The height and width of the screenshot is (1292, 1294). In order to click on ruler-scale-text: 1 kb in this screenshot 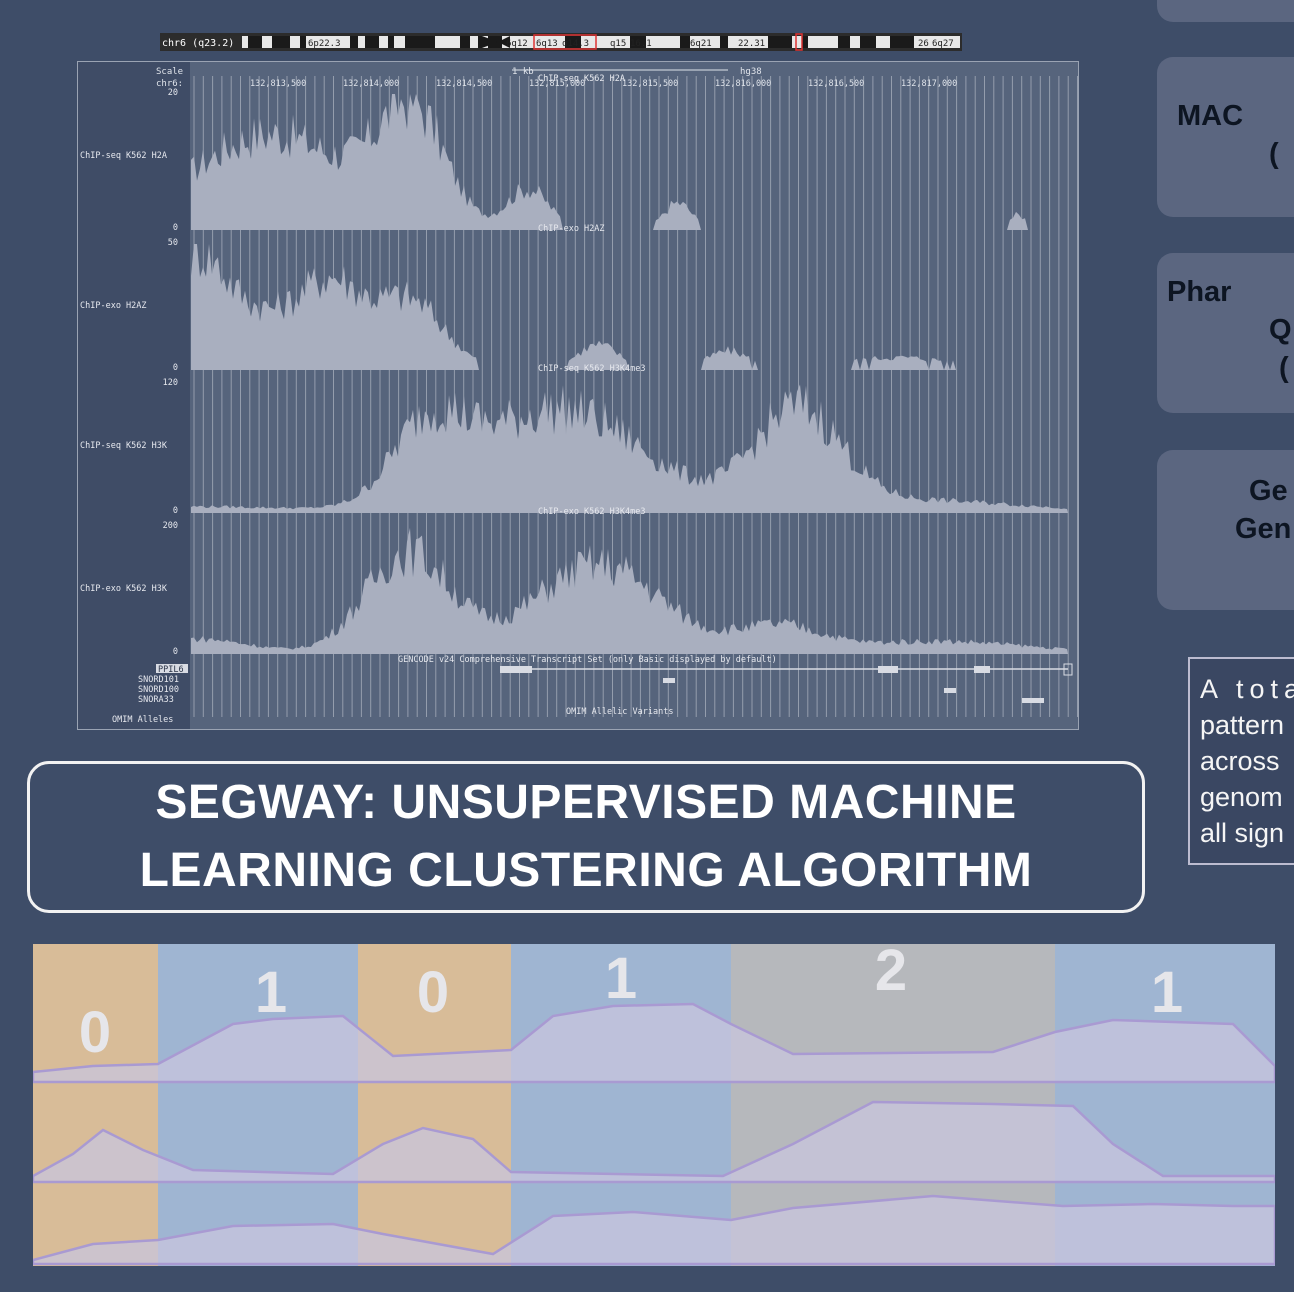, I will do `click(523, 72)`.